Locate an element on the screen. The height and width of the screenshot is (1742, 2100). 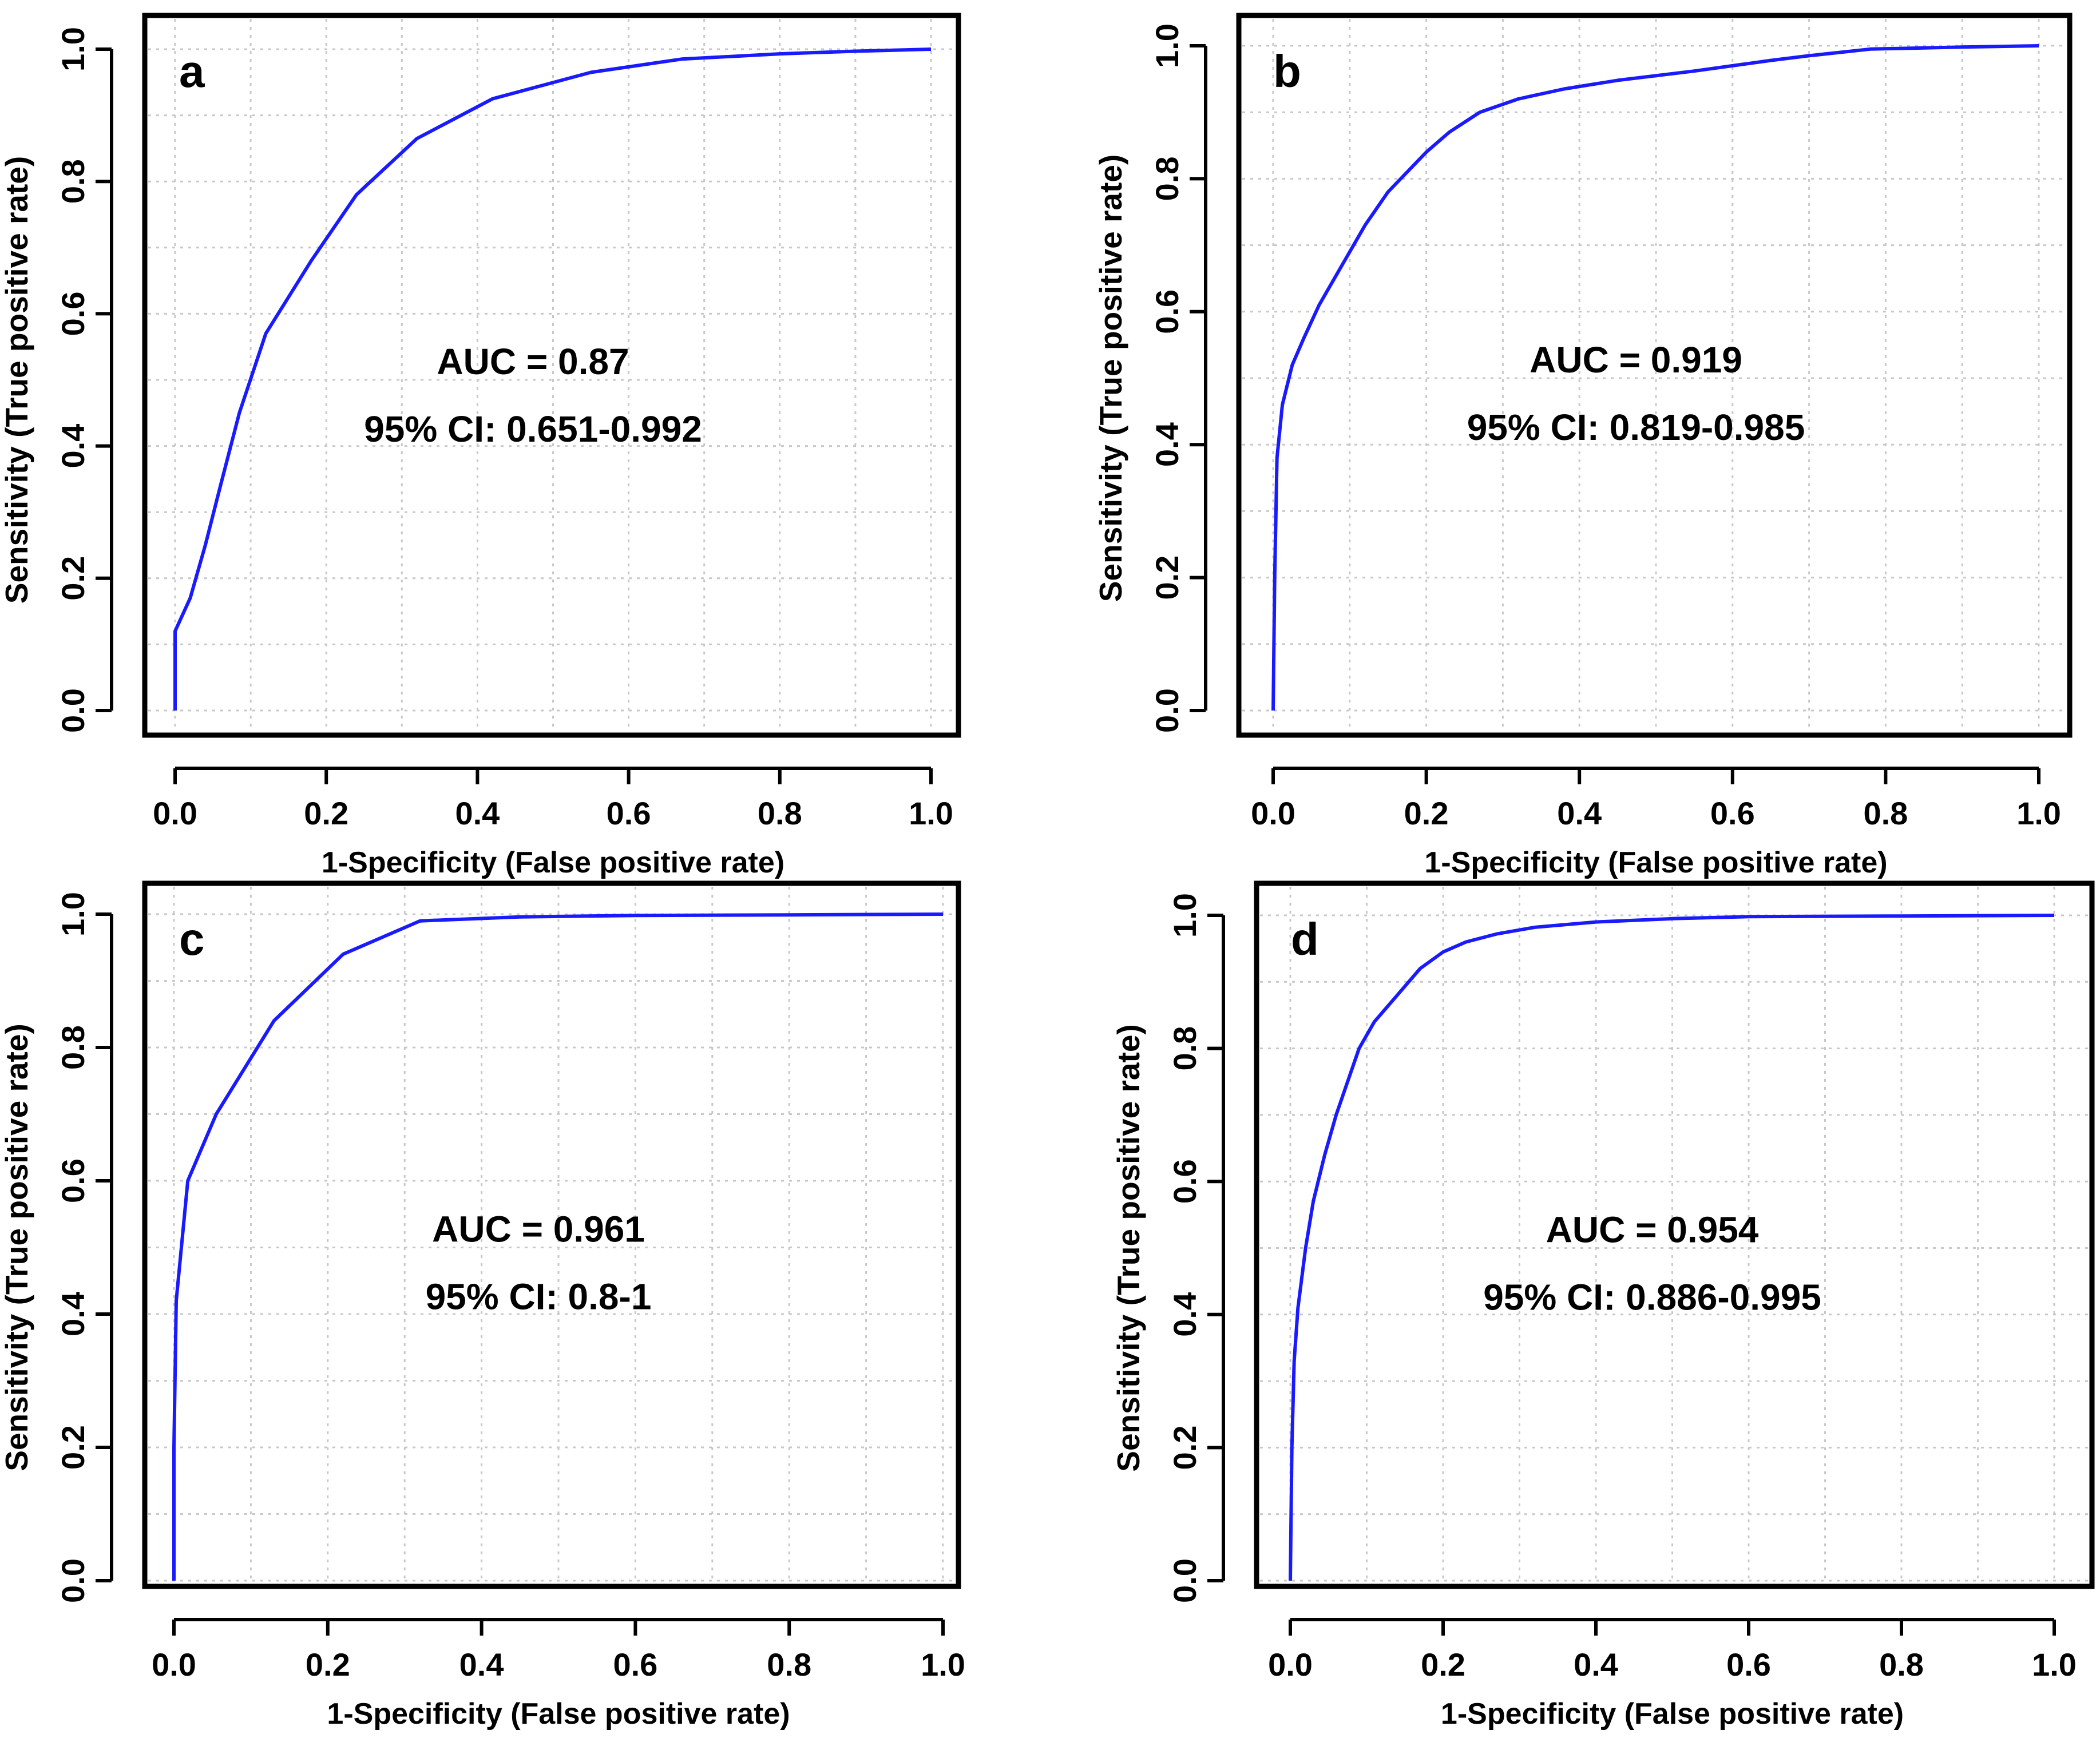
ci-label: 95% CI: 0.819-0.985 is located at coordinates (1636, 427).